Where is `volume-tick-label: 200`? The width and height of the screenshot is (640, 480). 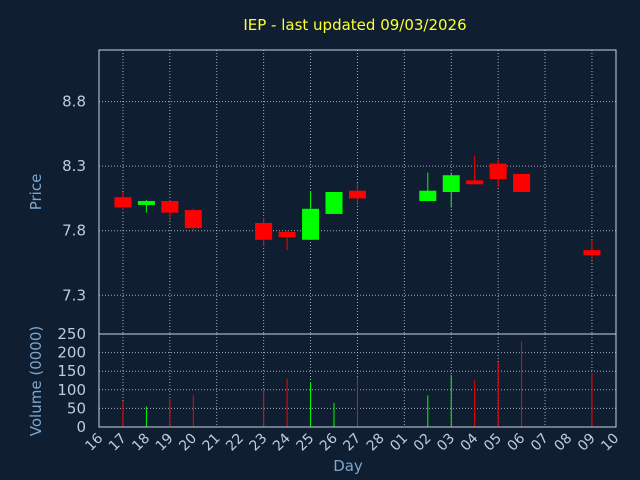 volume-tick-label: 200 is located at coordinates (71, 353).